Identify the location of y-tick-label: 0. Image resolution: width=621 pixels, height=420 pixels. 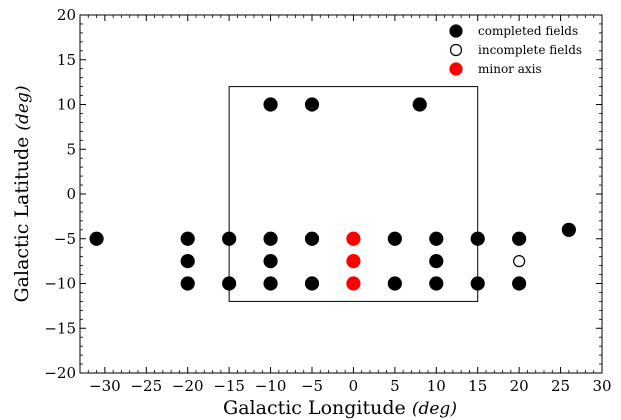
(71, 194).